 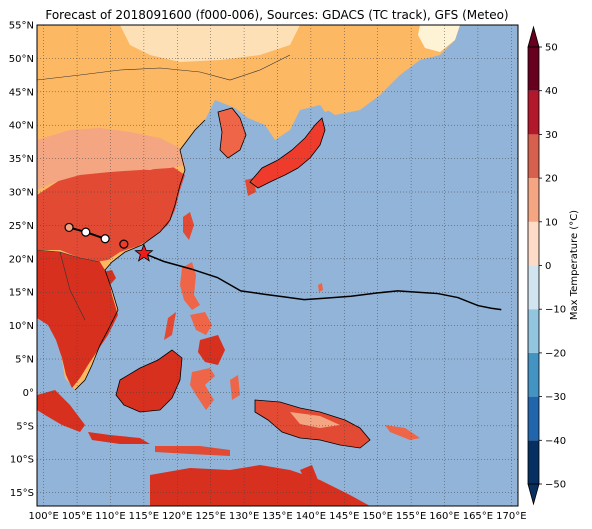 I want to click on lon-tick-label: 145°E, so click(x=344, y=516).